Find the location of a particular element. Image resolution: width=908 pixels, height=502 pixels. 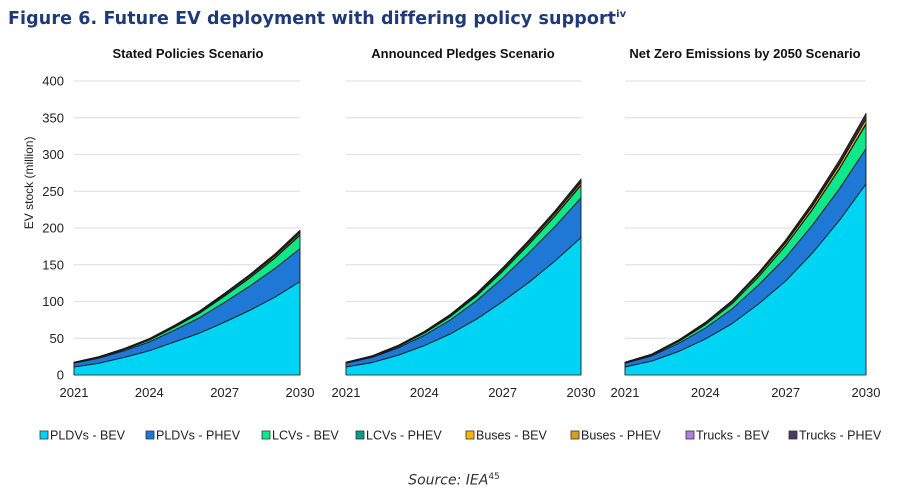

y-tick-label: 100 is located at coordinates (53, 301).